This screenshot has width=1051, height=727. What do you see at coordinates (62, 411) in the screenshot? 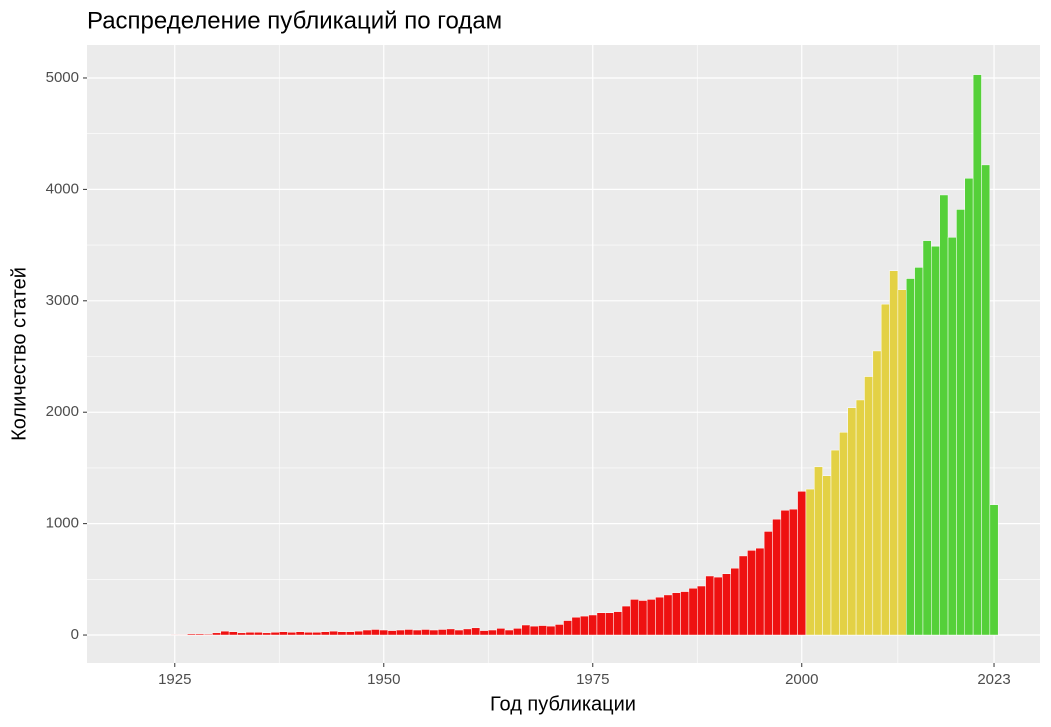
I see `y-tick-label: 2000` at bounding box center [62, 411].